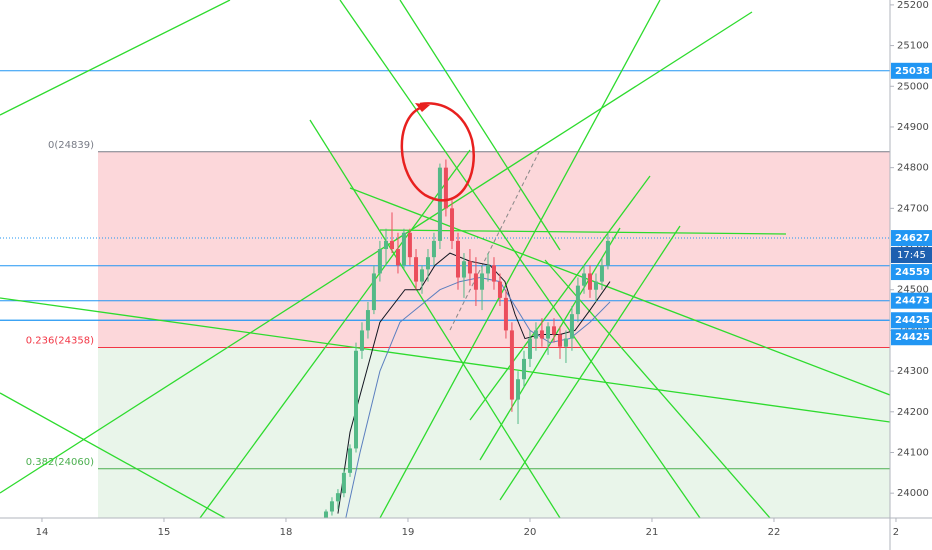 This screenshot has width=932, height=550. Describe the element at coordinates (913, 127) in the screenshot. I see `y-tick-label: 24900` at that location.